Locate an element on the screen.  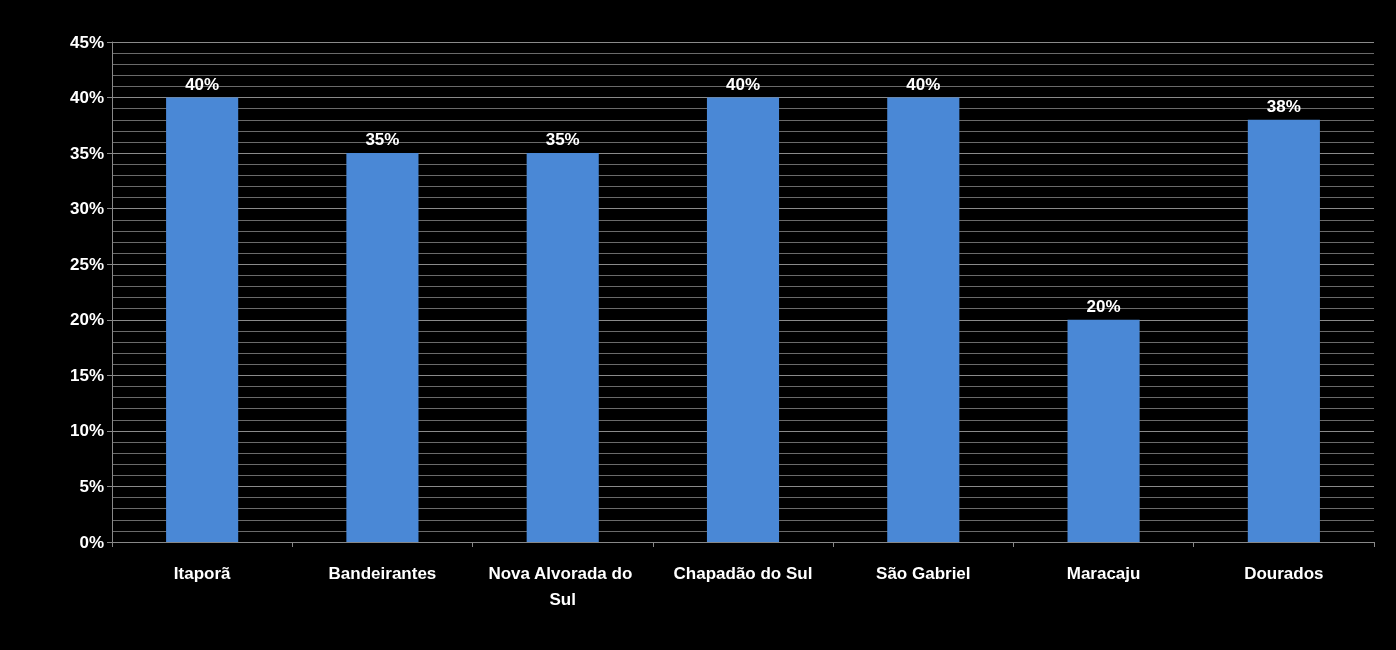
y-tick-label: 40% is located at coordinates (86, 98).